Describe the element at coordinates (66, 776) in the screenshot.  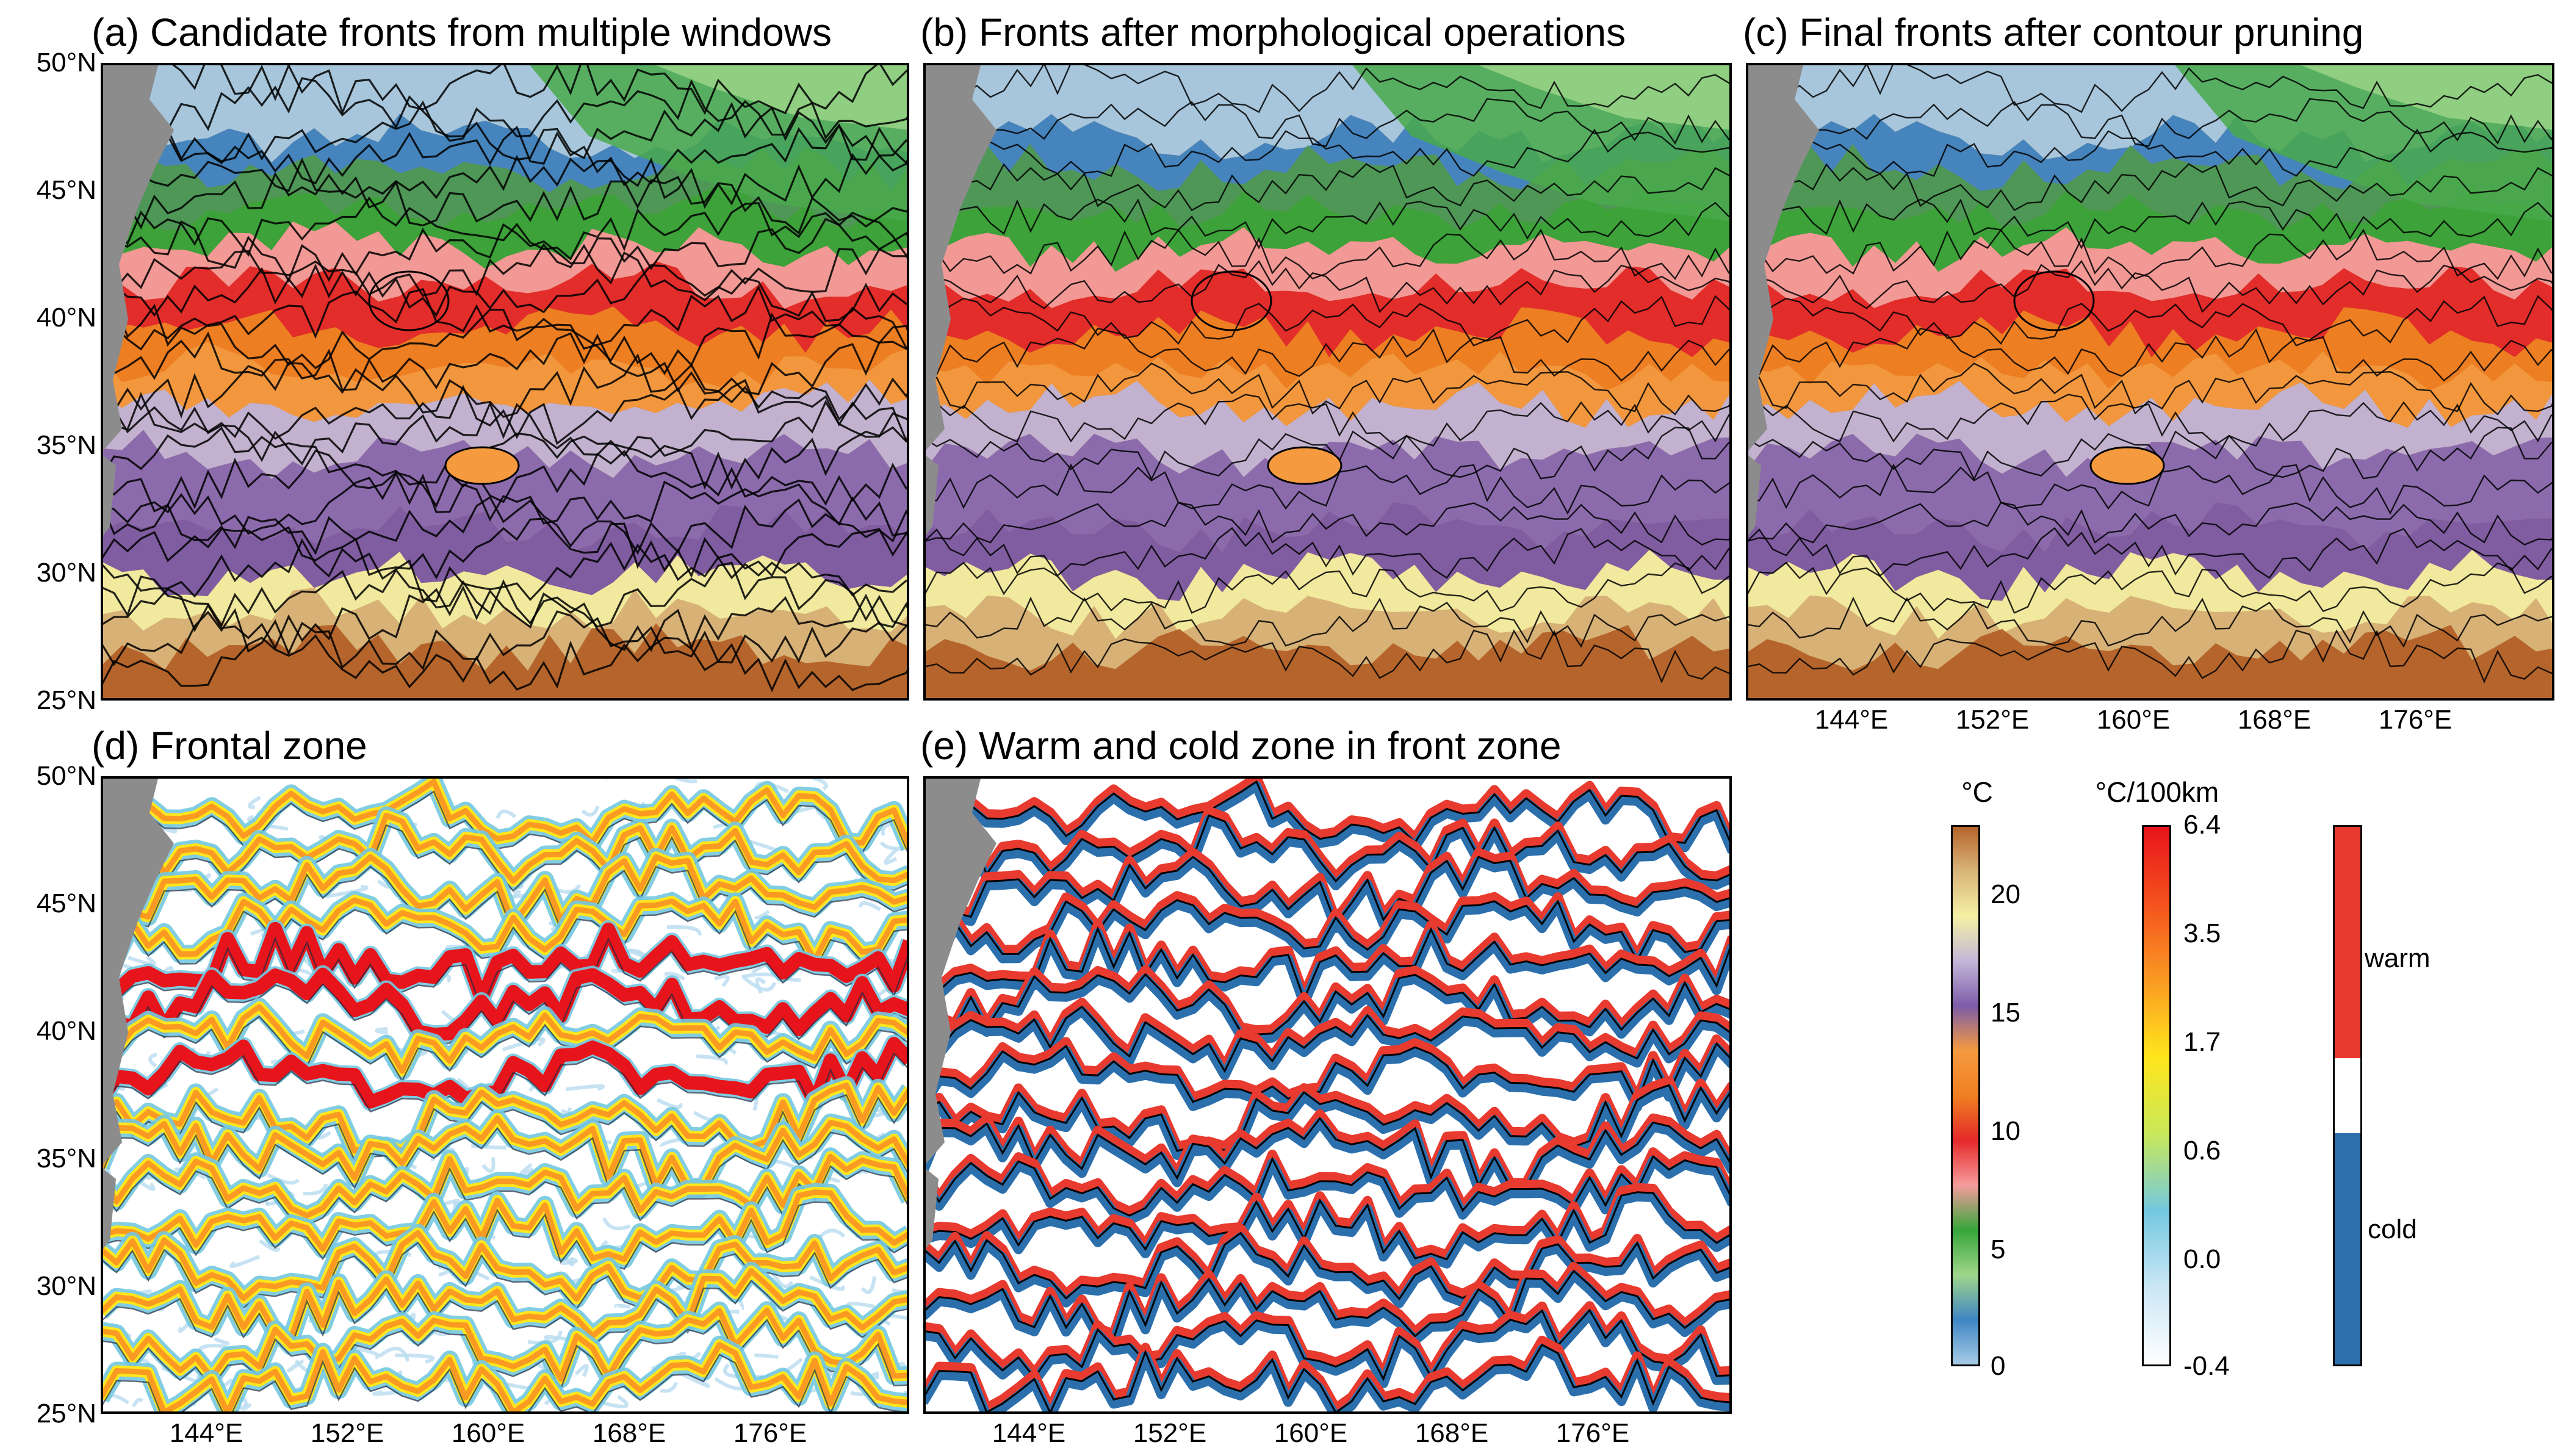
I see `lat-tick-d-50: 50°N` at that location.